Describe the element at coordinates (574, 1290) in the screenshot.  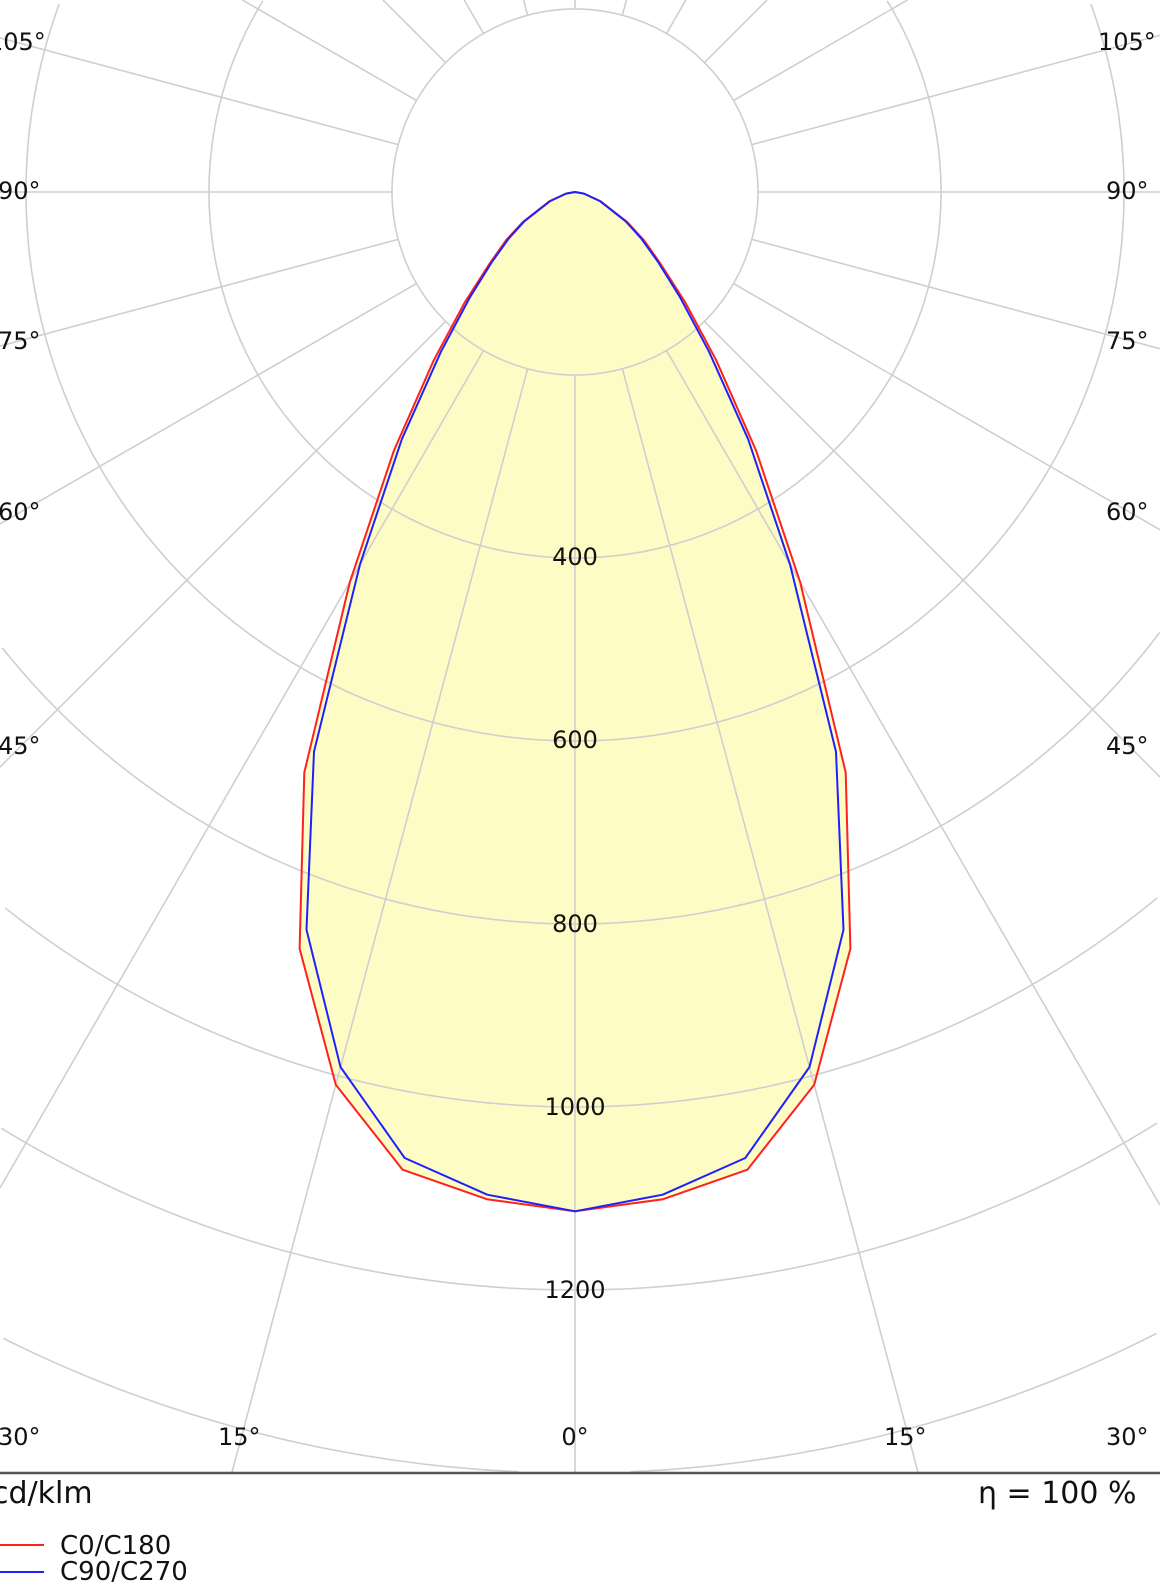
I see `radial-tick-label: 1200` at that location.